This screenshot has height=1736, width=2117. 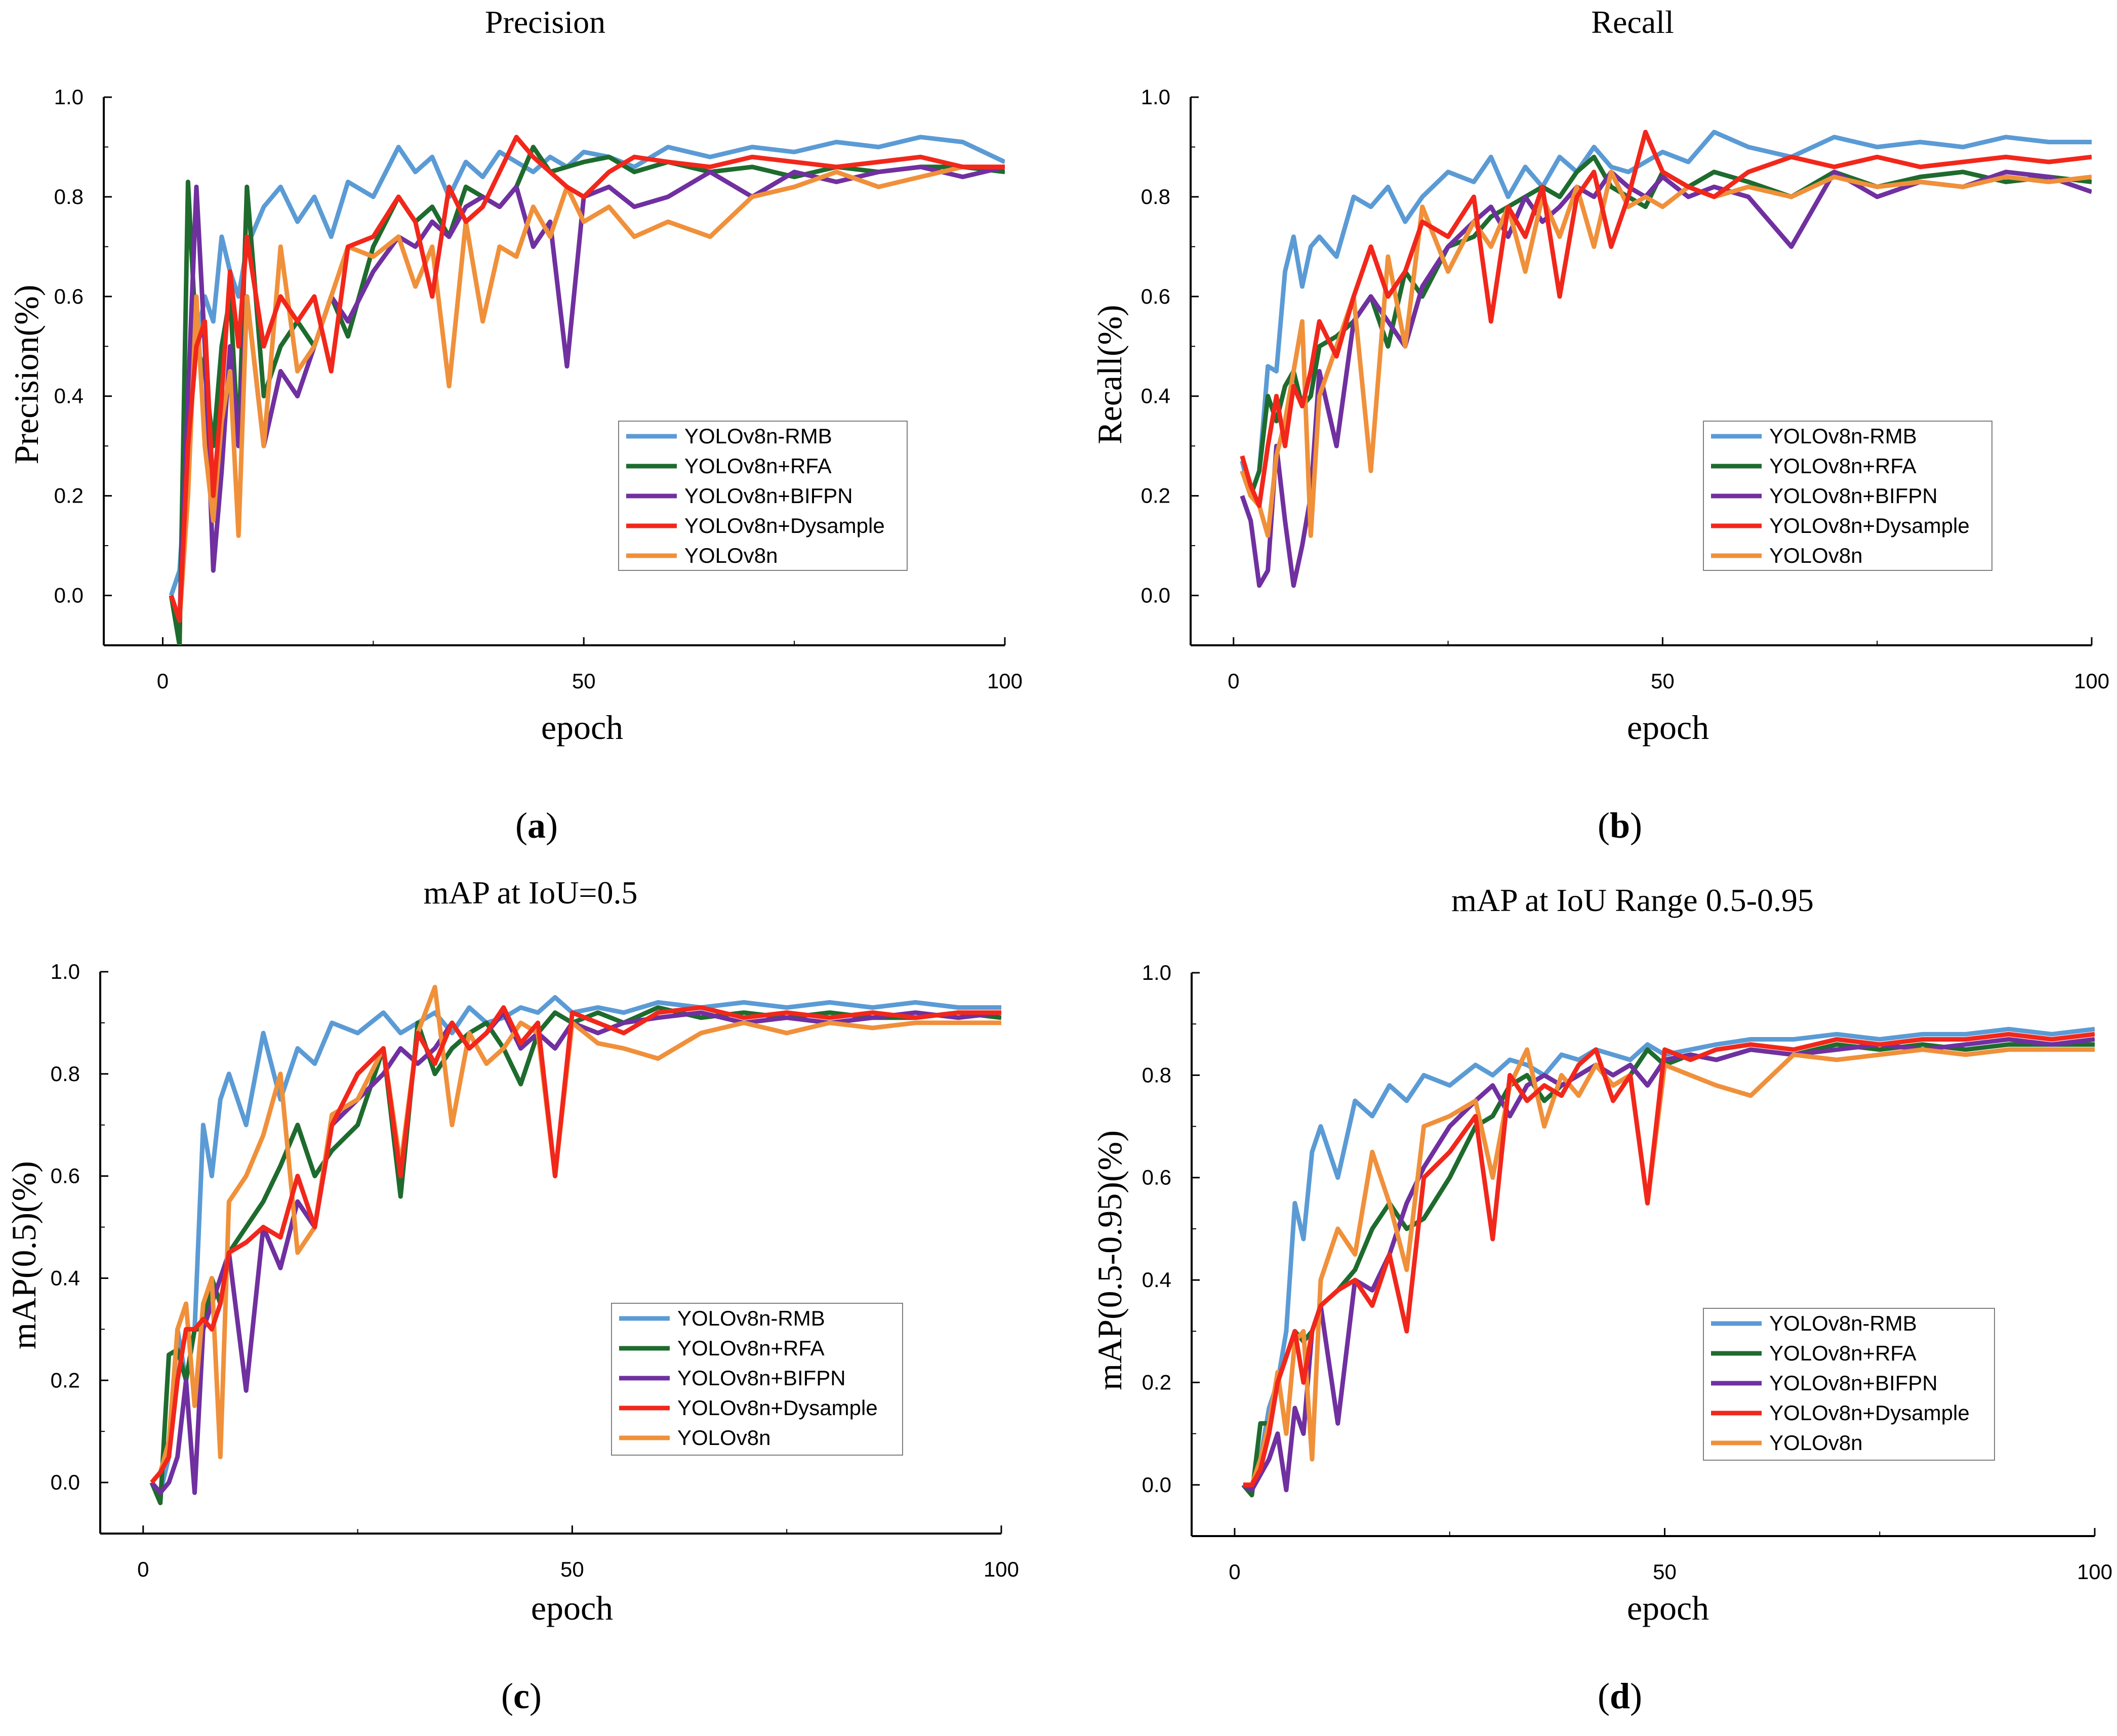 What do you see at coordinates (545, 22) in the screenshot?
I see `chart-title: Precision` at bounding box center [545, 22].